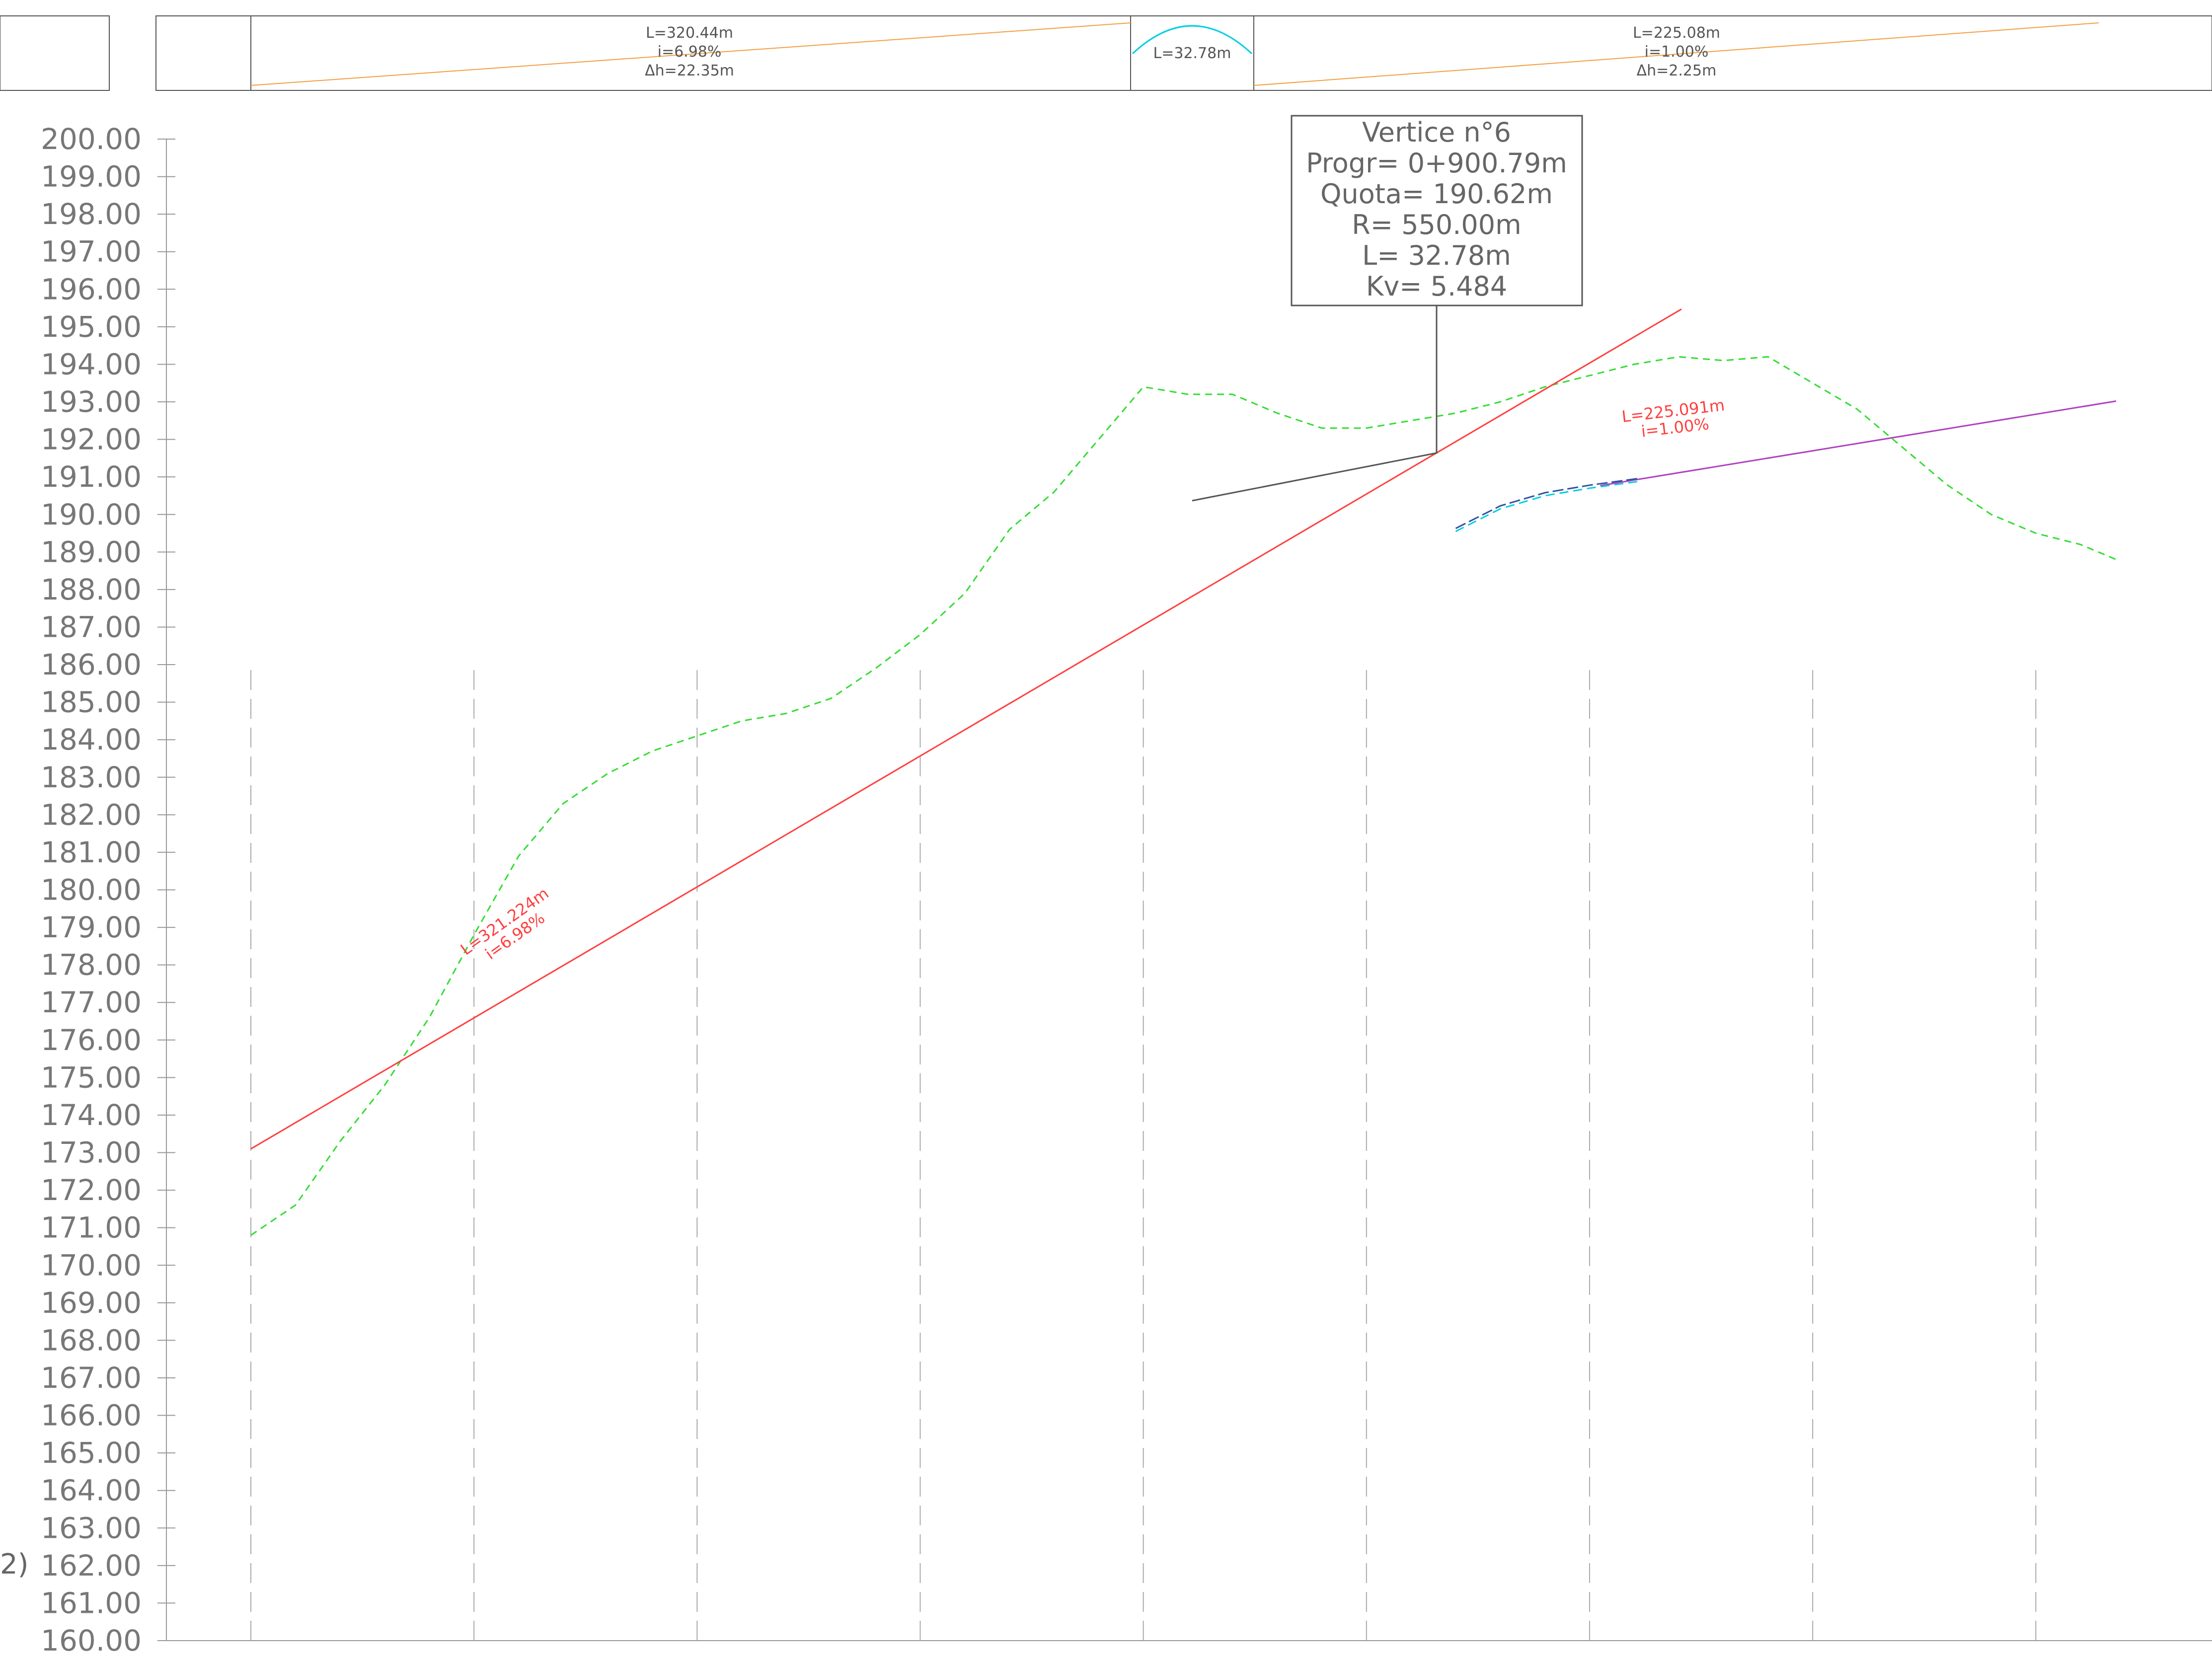 The height and width of the screenshot is (1658, 2212). What do you see at coordinates (91, 589) in the screenshot?
I see `y-tick-label: 188.00` at bounding box center [91, 589].